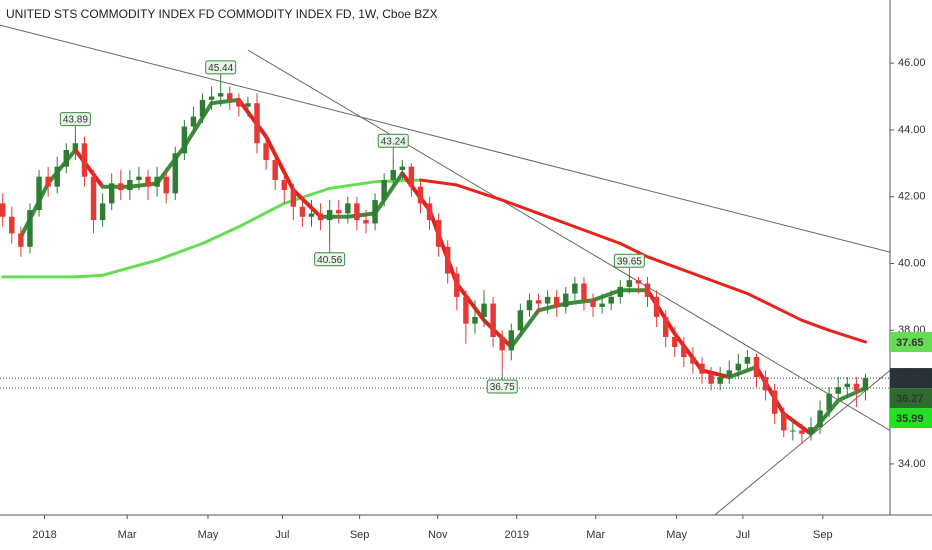 This screenshot has height=550, width=932. Describe the element at coordinates (743, 535) in the screenshot. I see `x-tick-label: Jul` at that location.